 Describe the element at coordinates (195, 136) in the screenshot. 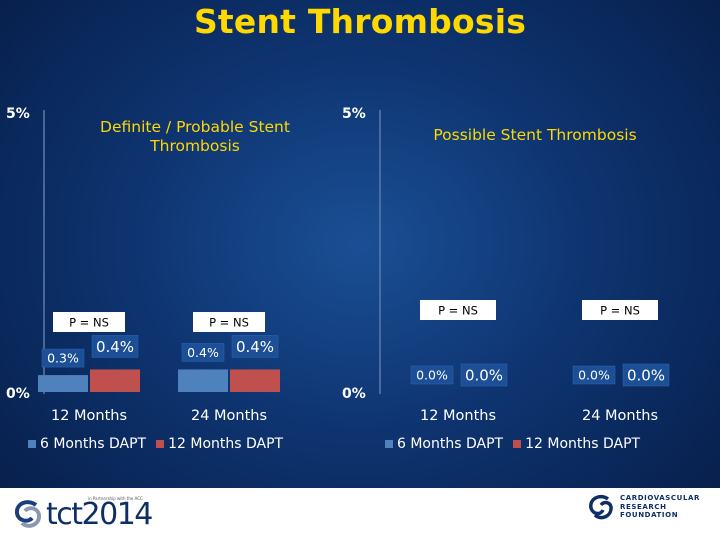

I see `chart-title: Definite / Probable Stent Thrombosis` at that location.